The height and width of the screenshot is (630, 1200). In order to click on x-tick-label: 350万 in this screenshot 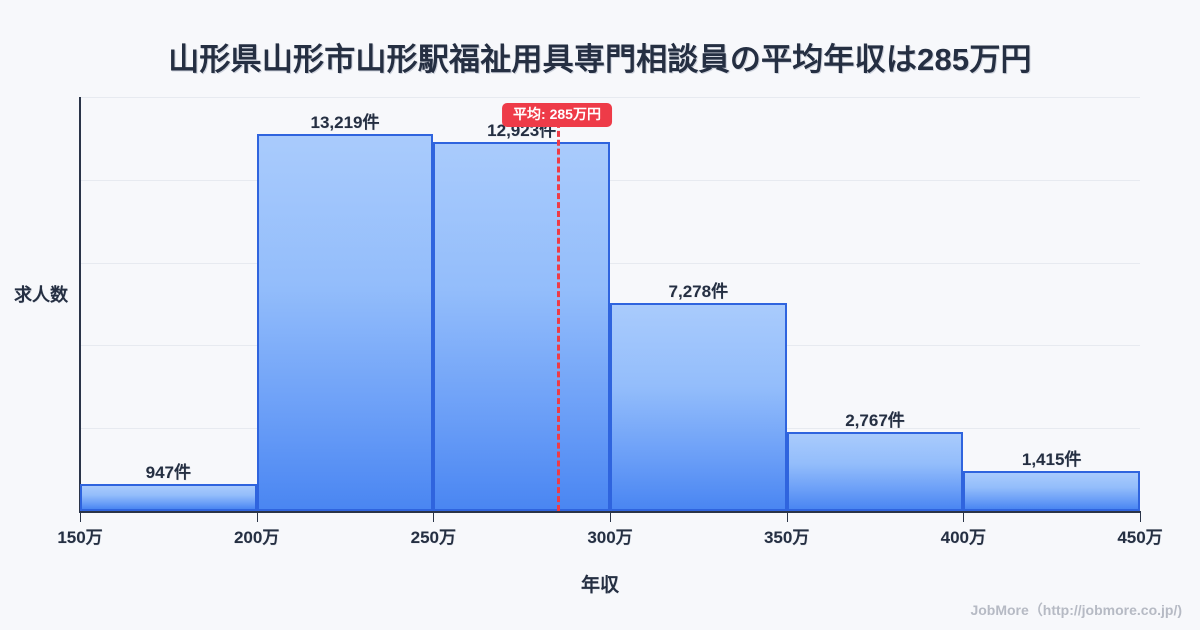, I will do `click(786, 537)`.